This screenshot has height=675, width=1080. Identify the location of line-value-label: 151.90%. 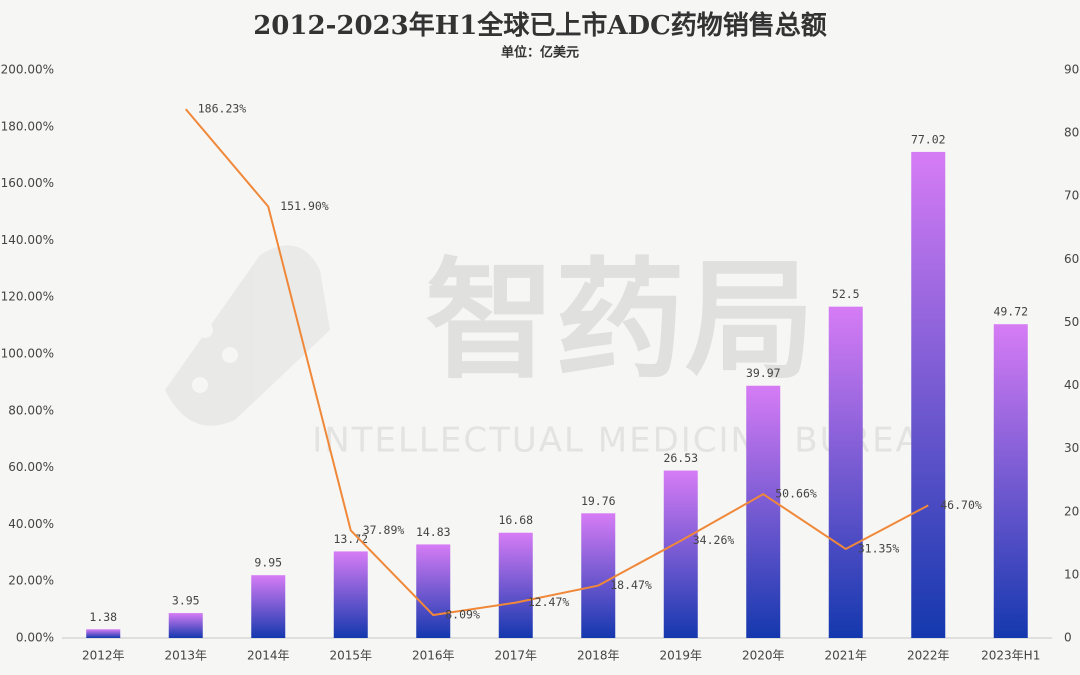
(304, 206).